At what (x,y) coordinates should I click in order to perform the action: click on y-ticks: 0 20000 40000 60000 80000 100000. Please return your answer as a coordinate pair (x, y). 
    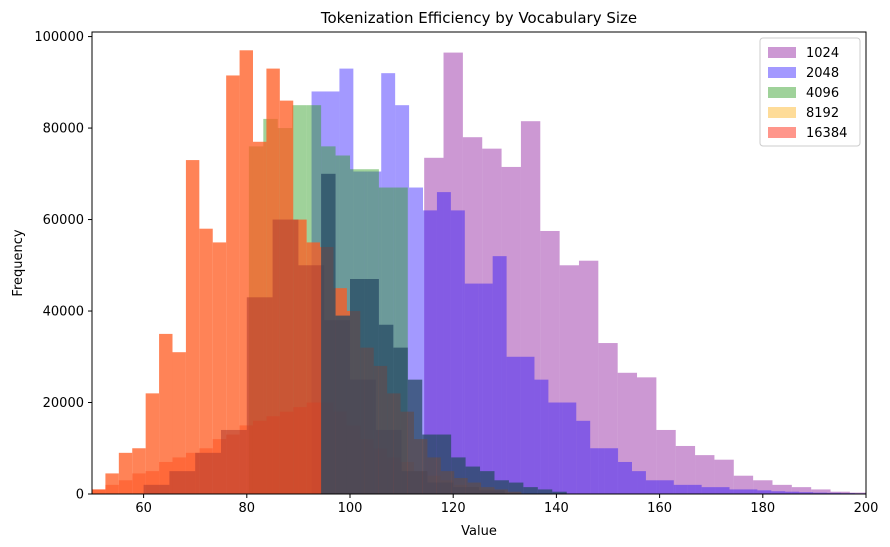
    Looking at the image, I should click on (63, 266).